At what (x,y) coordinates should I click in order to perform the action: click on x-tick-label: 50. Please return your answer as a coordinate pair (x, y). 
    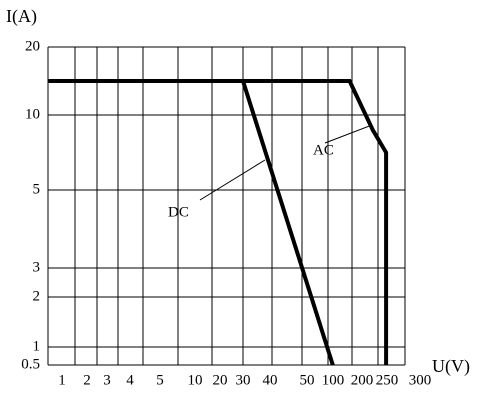
    Looking at the image, I should click on (307, 380).